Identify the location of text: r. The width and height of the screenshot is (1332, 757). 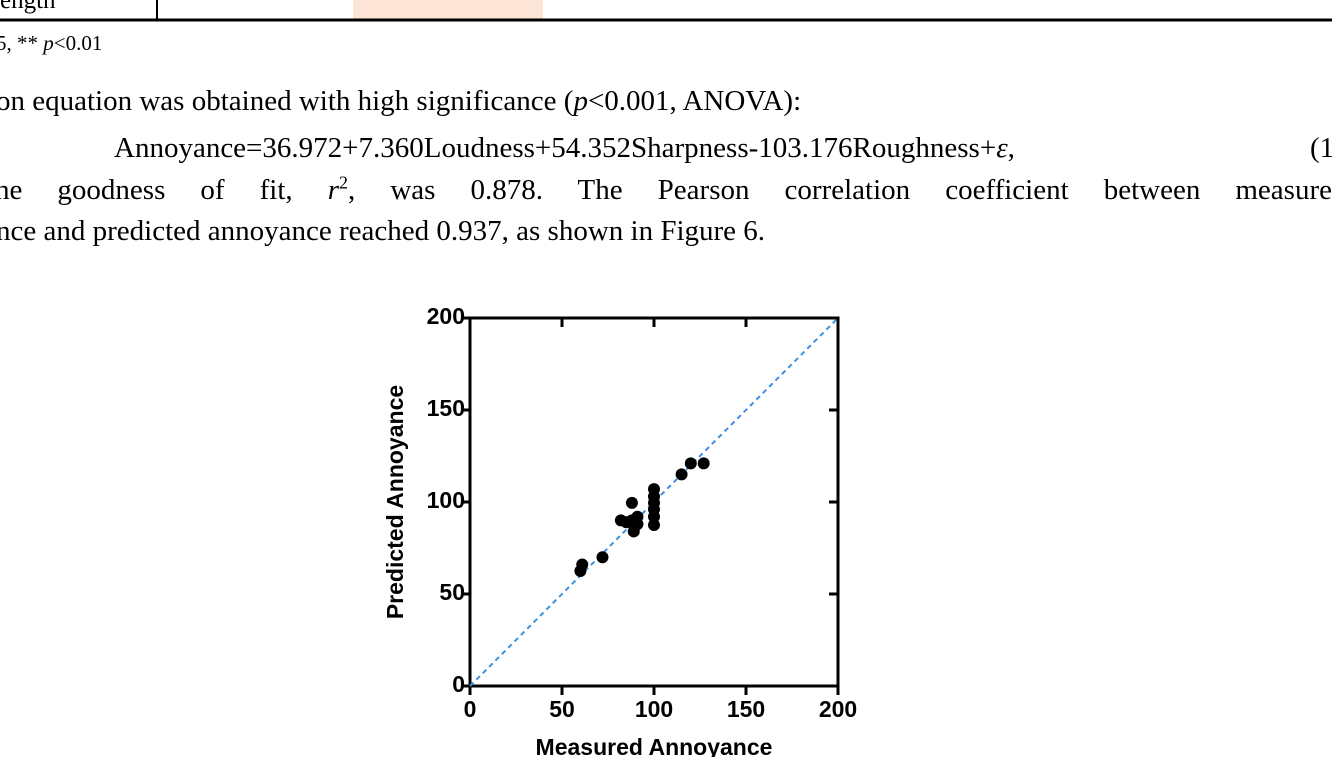
(333, 190).